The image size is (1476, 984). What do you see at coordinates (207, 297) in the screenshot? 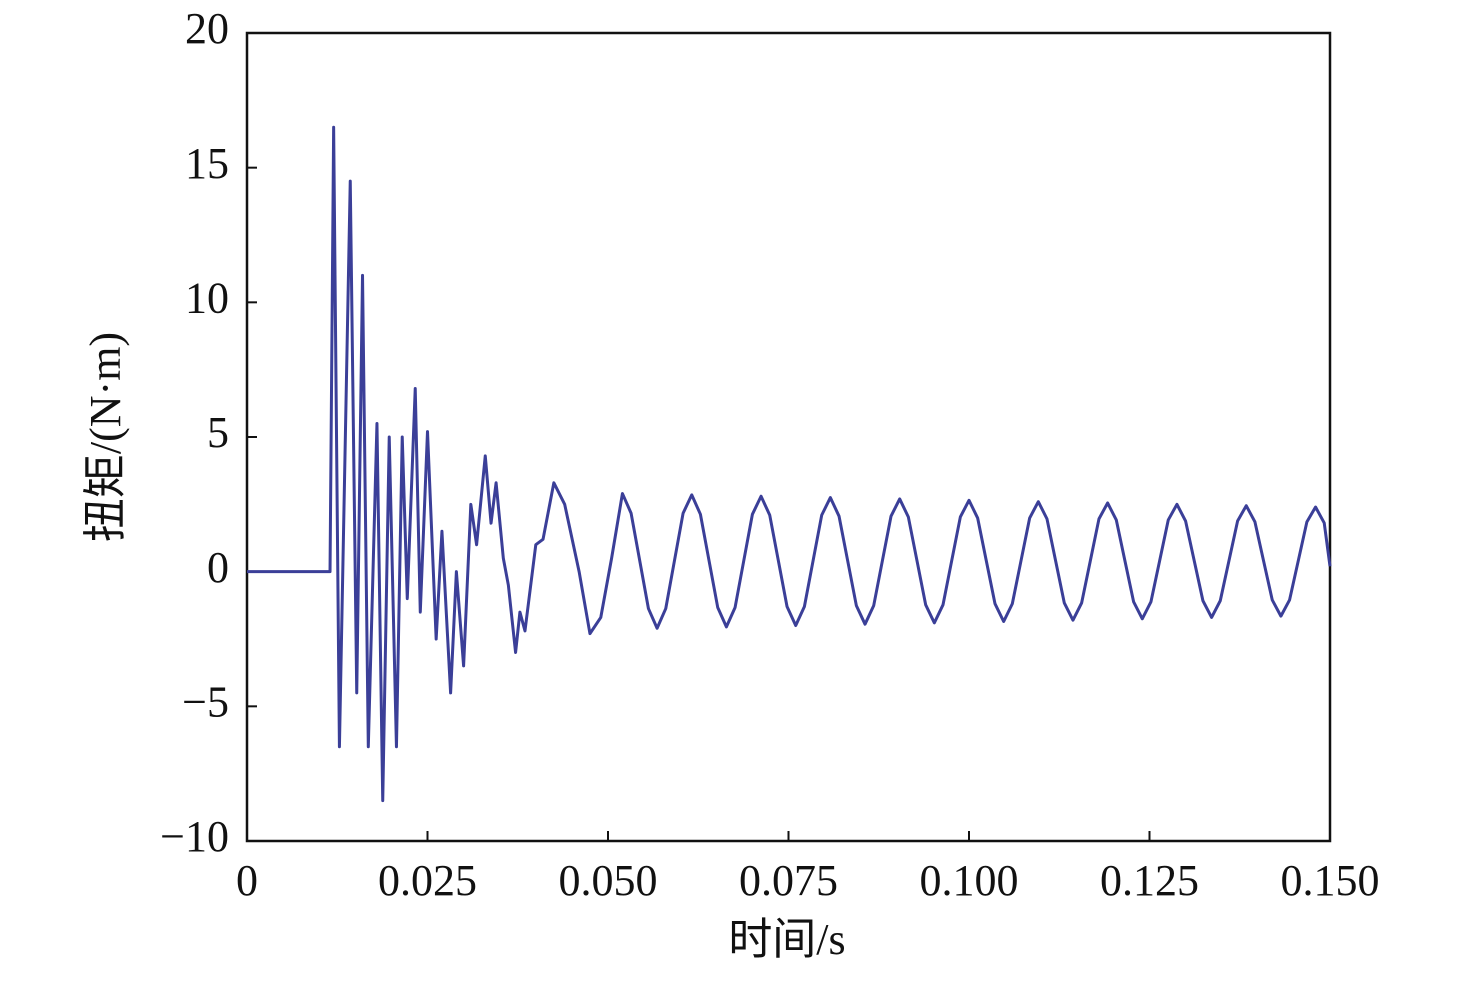
I see `y-tick-label: 10` at bounding box center [207, 297].